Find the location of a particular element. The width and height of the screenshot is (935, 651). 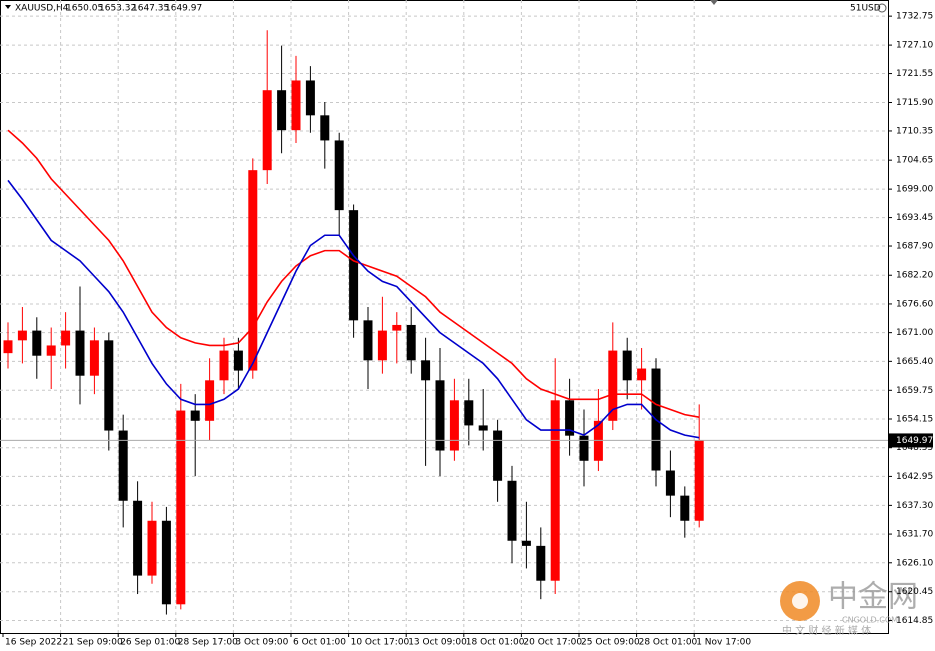

y-tick-label: 1642.95 is located at coordinates (914, 477).